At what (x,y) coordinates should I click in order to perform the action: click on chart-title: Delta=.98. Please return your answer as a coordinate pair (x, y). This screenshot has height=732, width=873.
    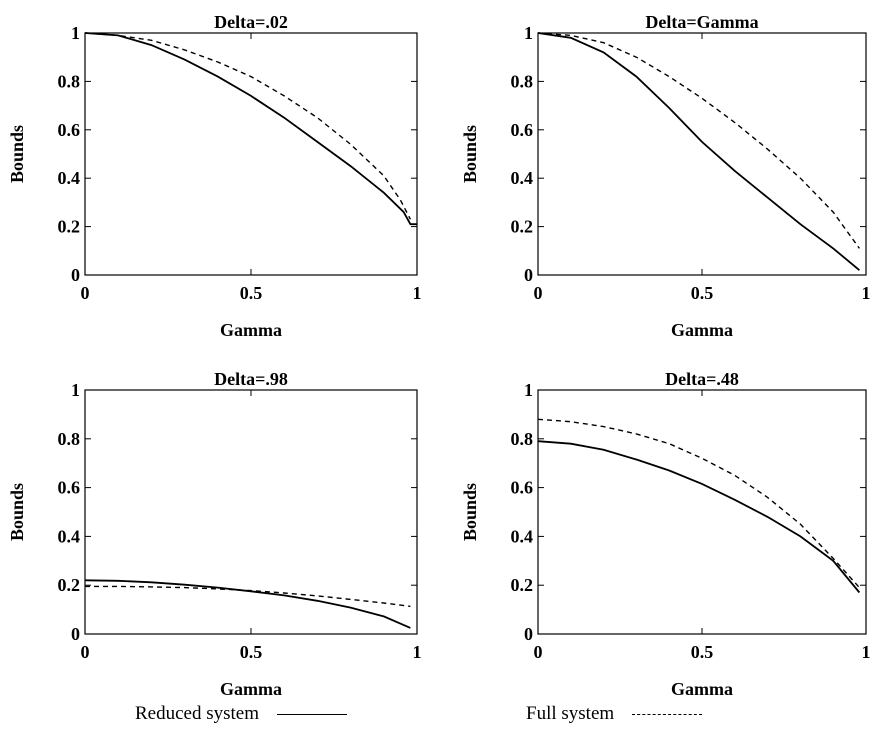
    Looking at the image, I should click on (251, 379).